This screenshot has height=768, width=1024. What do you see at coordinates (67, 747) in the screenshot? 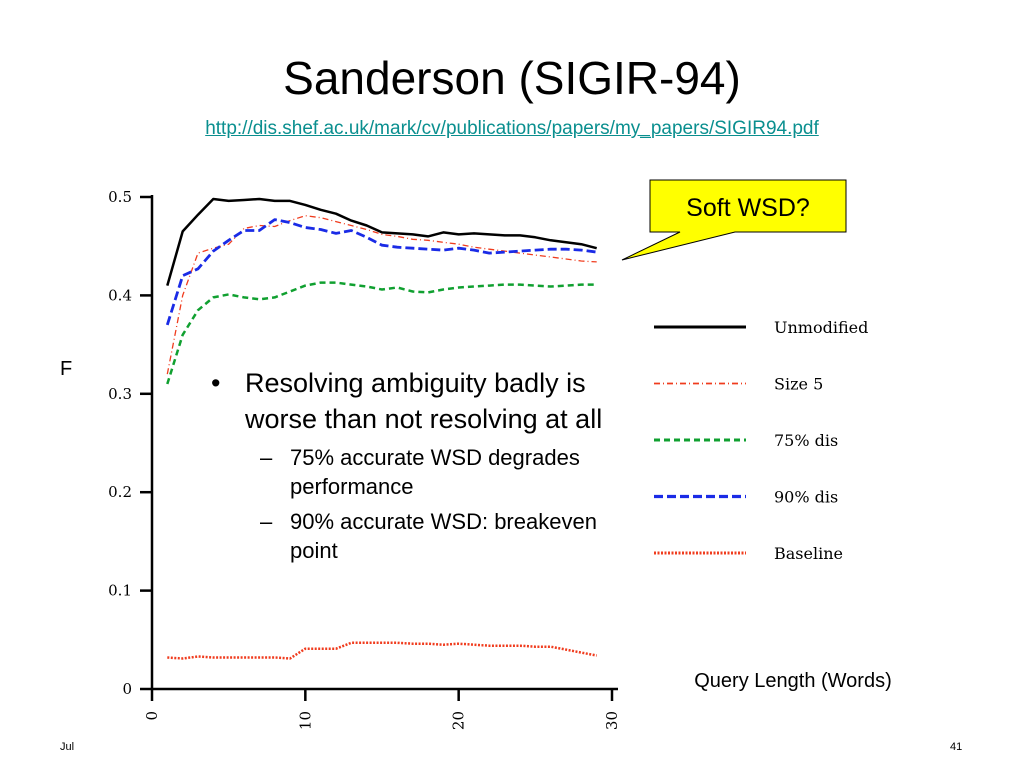
I see `footer-date: Jul` at bounding box center [67, 747].